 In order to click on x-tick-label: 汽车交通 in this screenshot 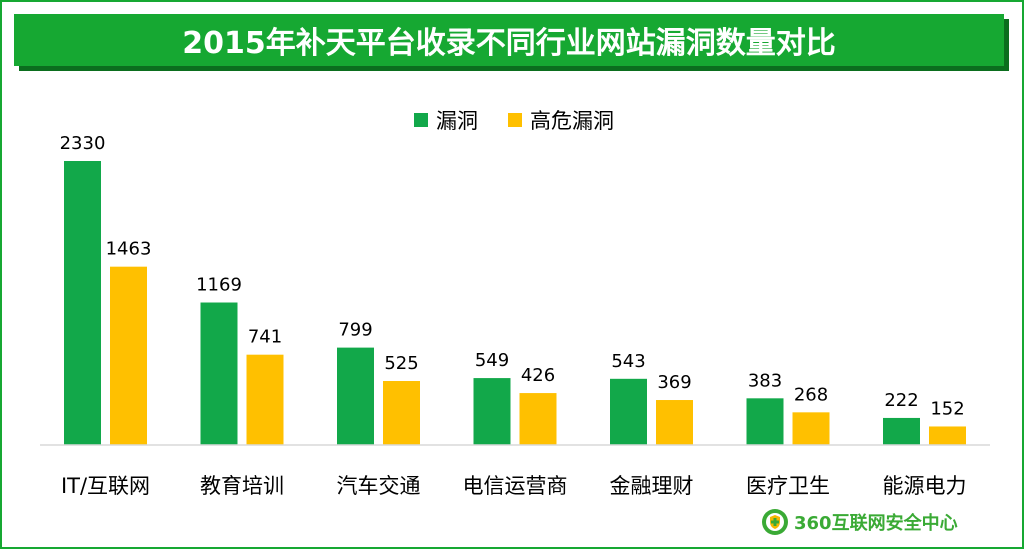, I will do `click(379, 486)`.